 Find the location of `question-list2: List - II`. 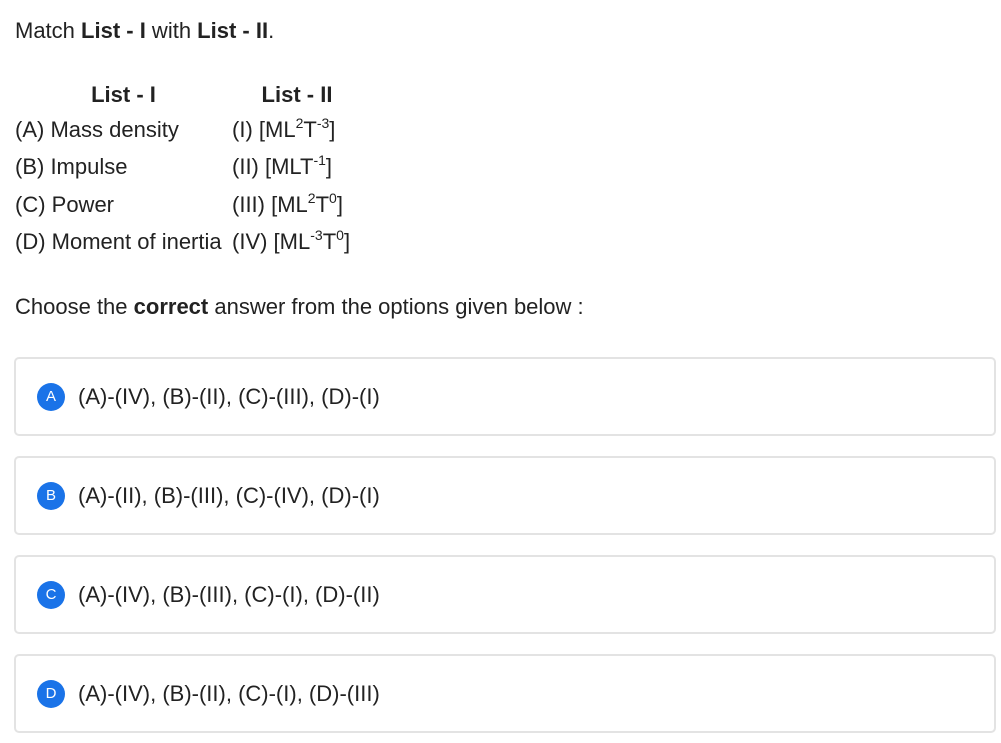

question-list2: List - II is located at coordinates (233, 30).